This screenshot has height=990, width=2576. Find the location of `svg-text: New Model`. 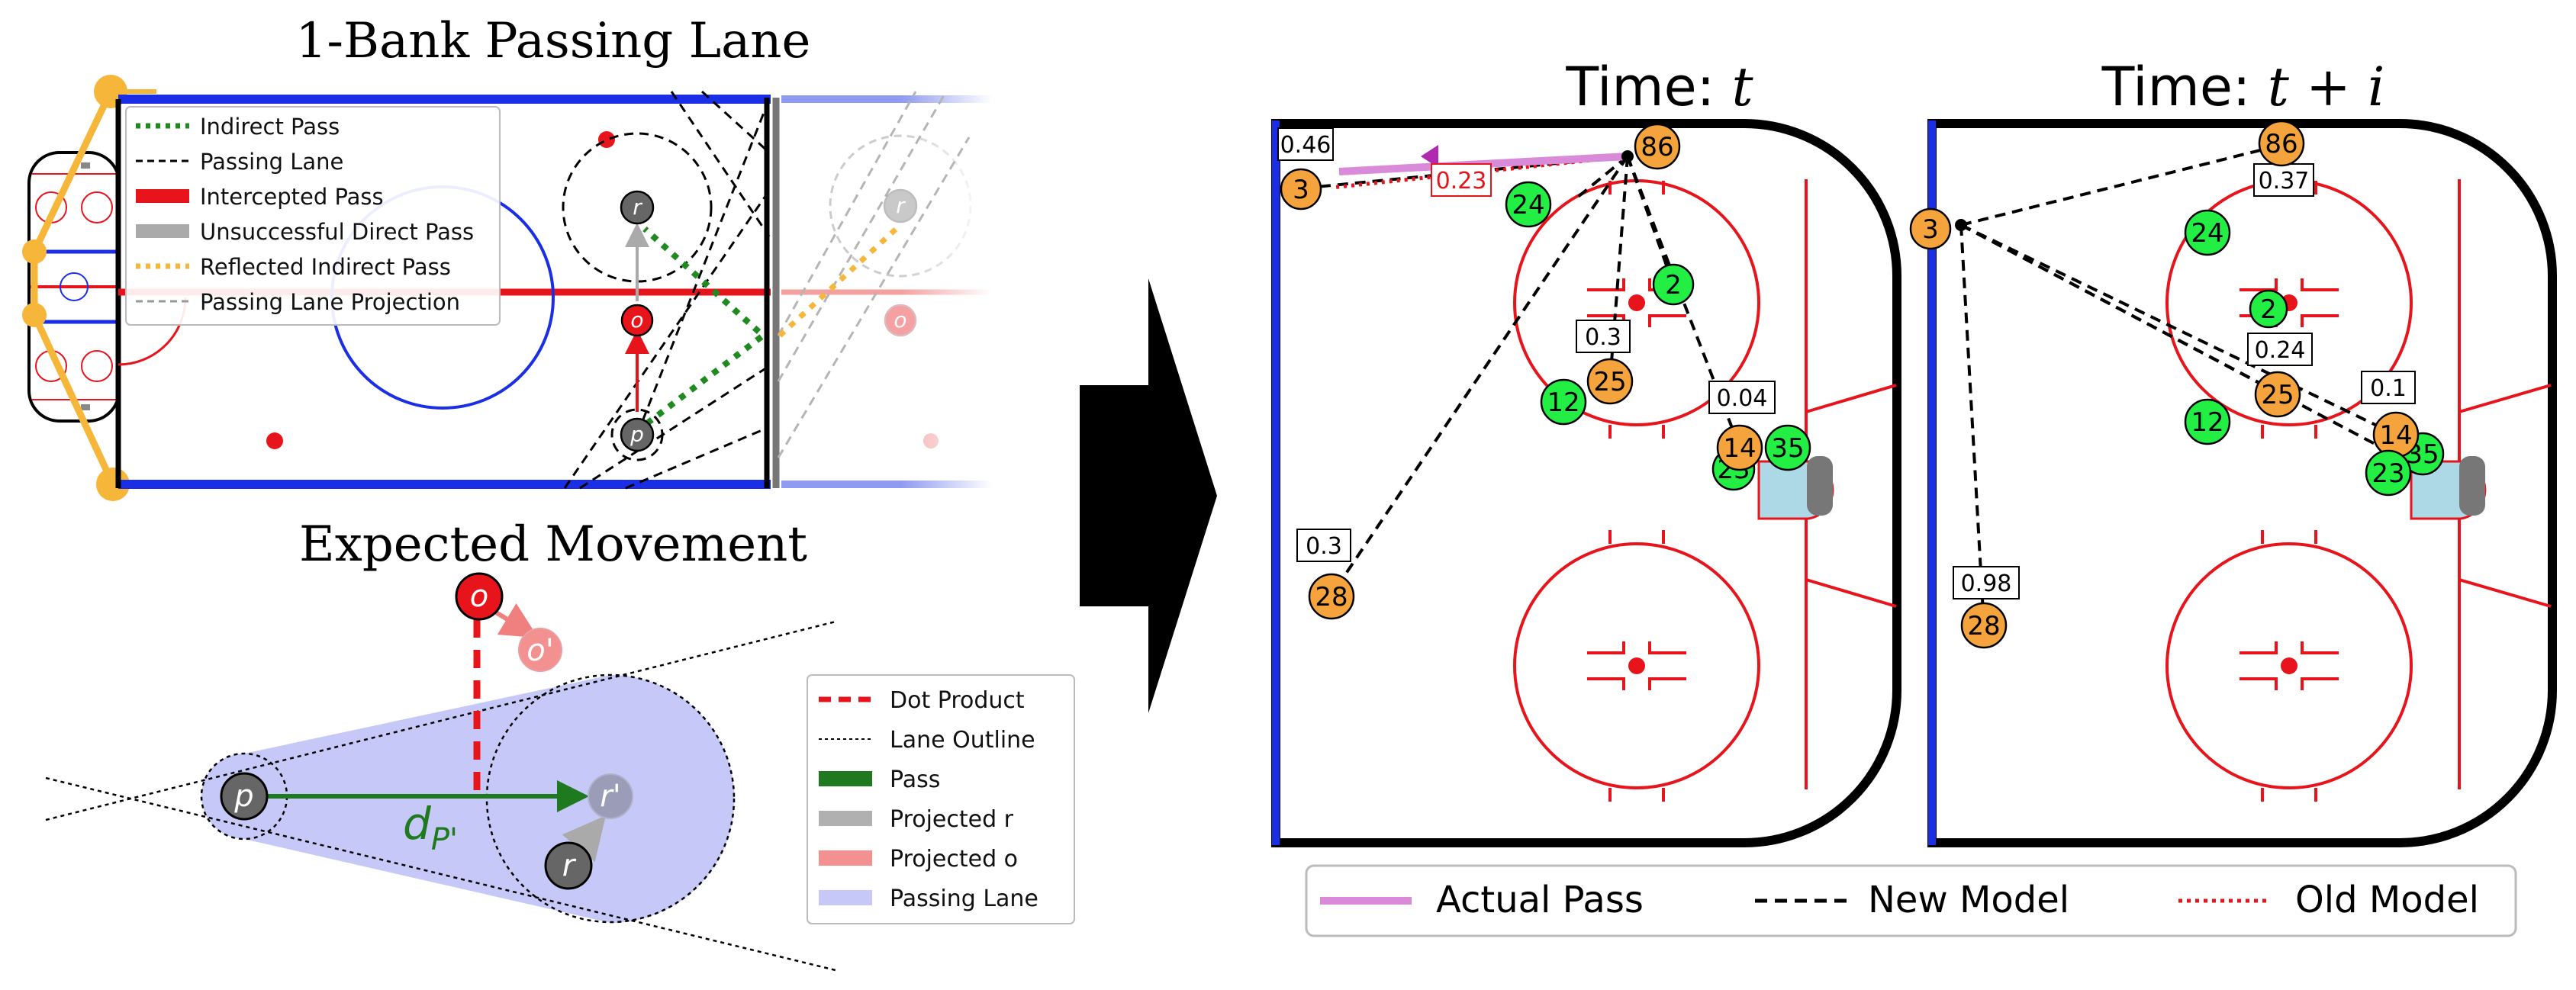

svg-text: New Model is located at coordinates (1968, 900).